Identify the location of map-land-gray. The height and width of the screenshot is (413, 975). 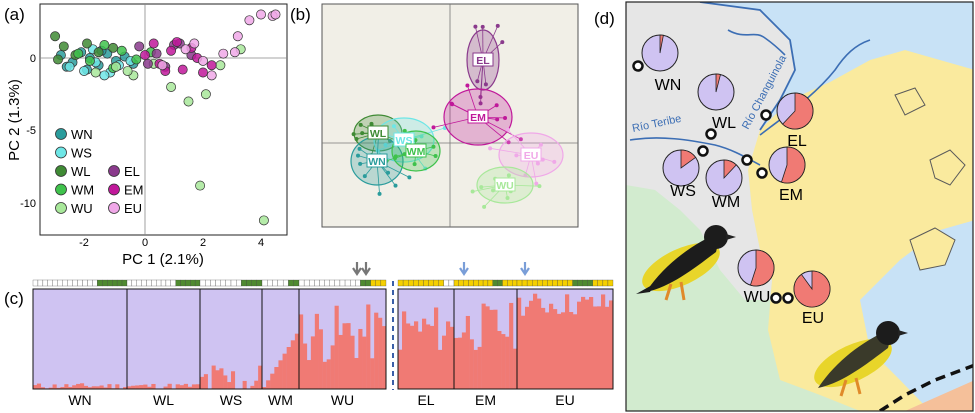
(710, 151).